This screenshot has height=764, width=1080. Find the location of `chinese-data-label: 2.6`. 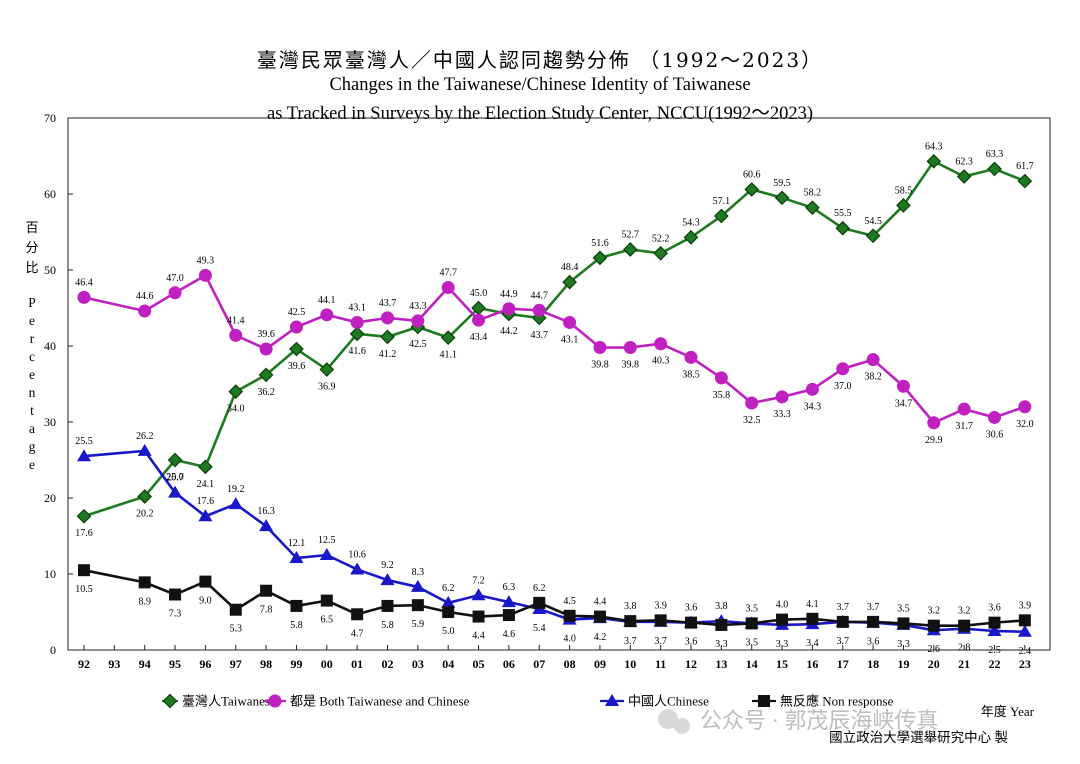

chinese-data-label: 2.6 is located at coordinates (934, 649).